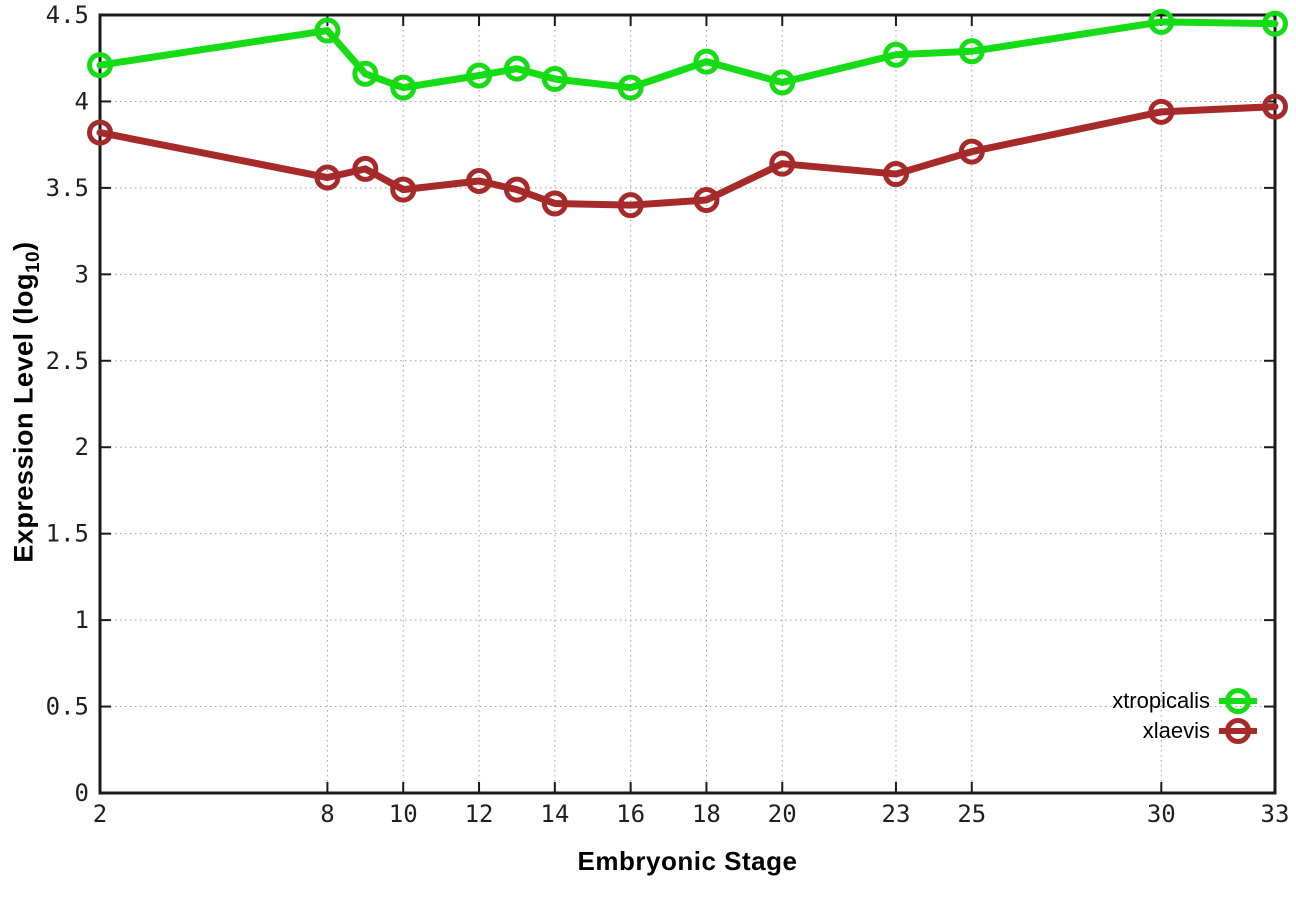 This screenshot has height=907, width=1296. What do you see at coordinates (706, 814) in the screenshot?
I see `x-tick-label: 18` at bounding box center [706, 814].